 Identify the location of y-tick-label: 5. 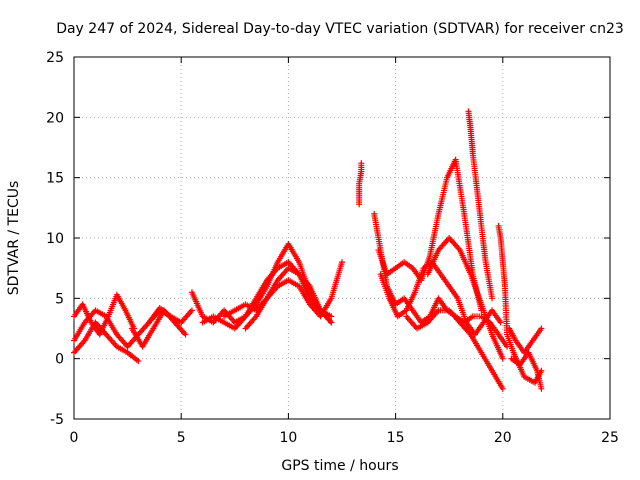
(59, 299).